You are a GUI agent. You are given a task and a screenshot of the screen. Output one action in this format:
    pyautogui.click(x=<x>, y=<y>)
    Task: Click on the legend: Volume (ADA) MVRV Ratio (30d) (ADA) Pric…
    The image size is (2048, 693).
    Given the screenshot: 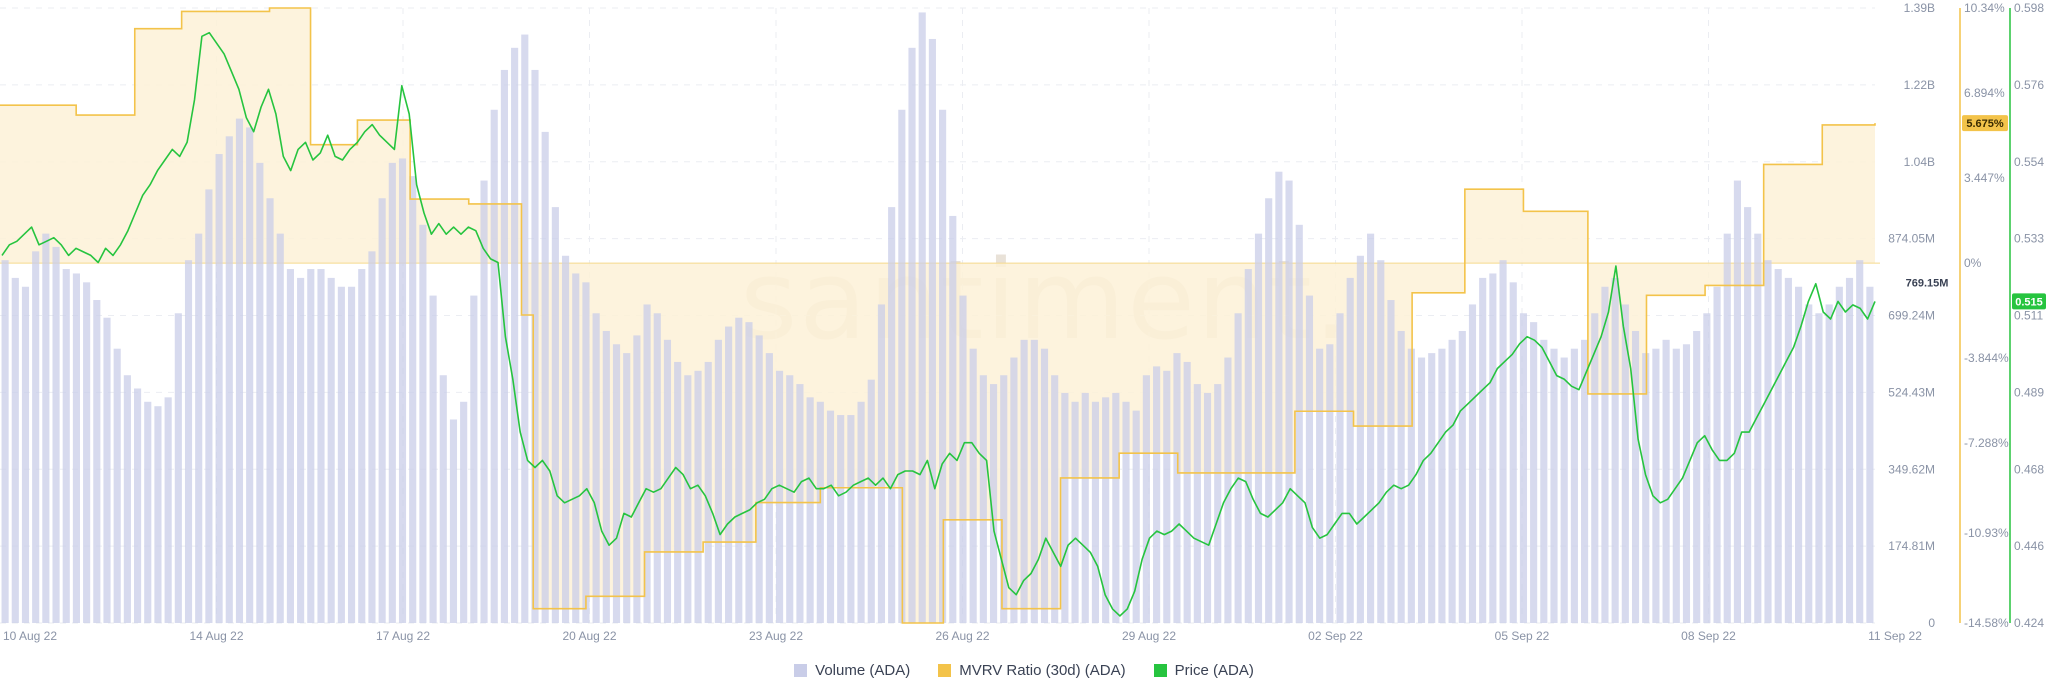 What is the action you would take?
    pyautogui.click(x=1024, y=670)
    